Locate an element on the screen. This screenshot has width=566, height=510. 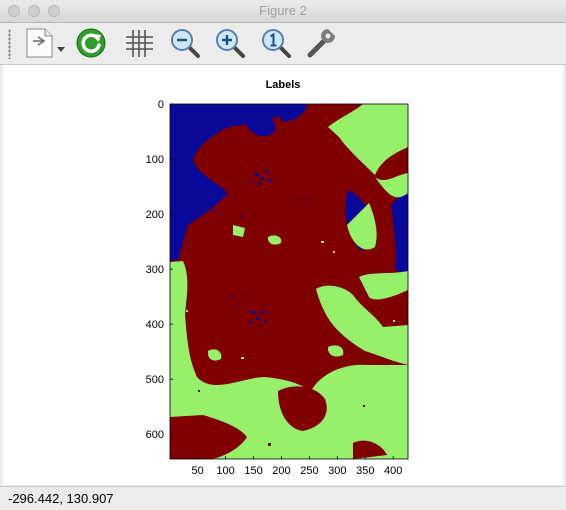
grid-button is located at coordinates (139, 43).